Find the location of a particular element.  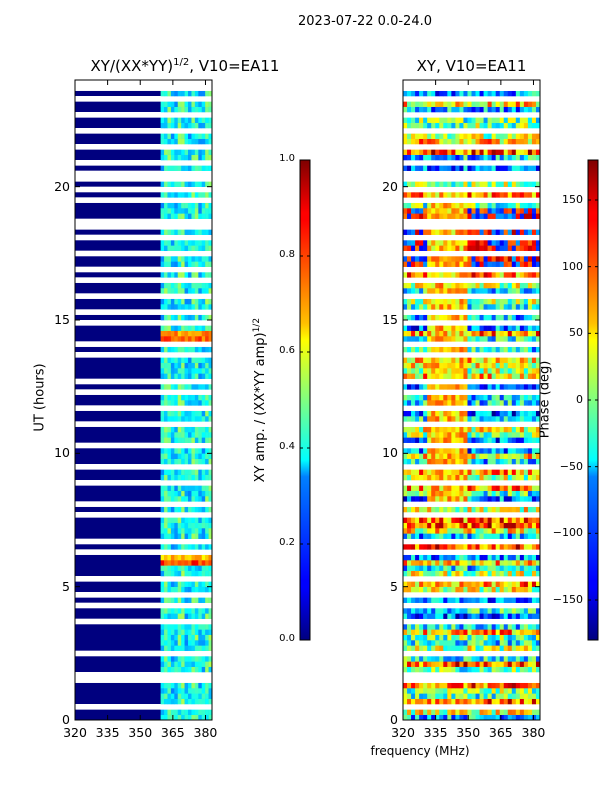

amp-x-tick-label: 380 is located at coordinates (205, 732).